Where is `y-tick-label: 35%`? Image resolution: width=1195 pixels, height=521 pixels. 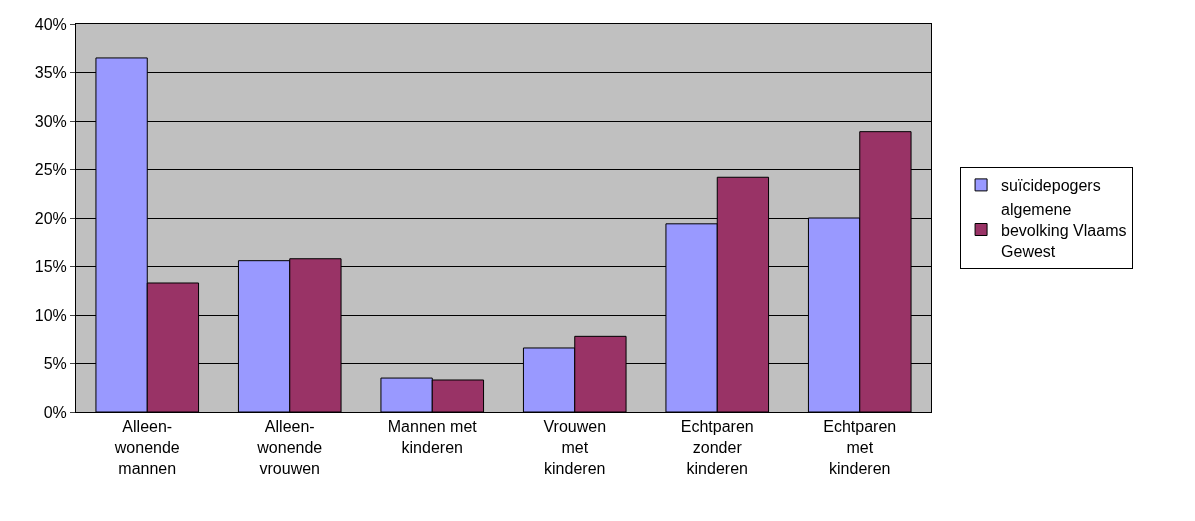
y-tick-label: 35% is located at coordinates (50, 73).